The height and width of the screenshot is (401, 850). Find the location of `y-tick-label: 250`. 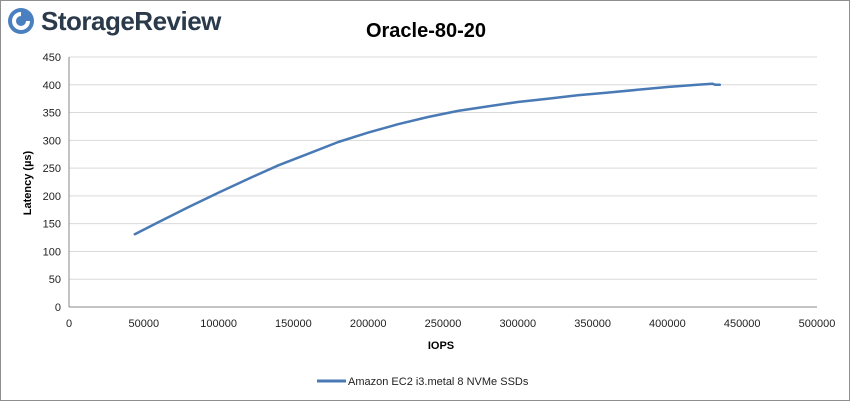

y-tick-label: 250 is located at coordinates (52, 169).